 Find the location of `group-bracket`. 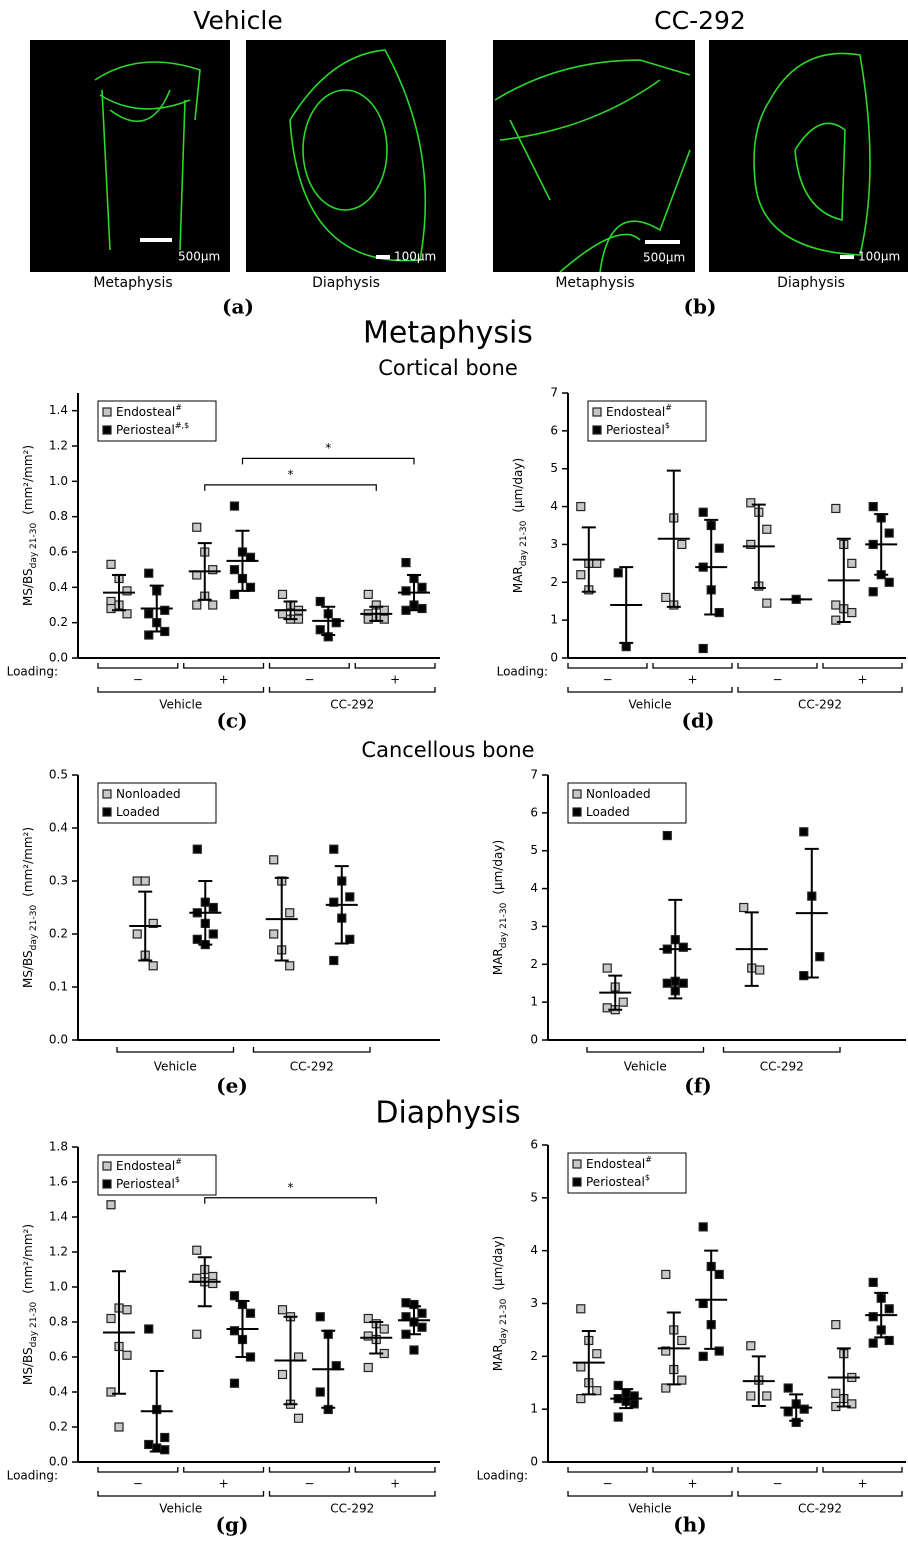

group-bracket is located at coordinates (181, 690).